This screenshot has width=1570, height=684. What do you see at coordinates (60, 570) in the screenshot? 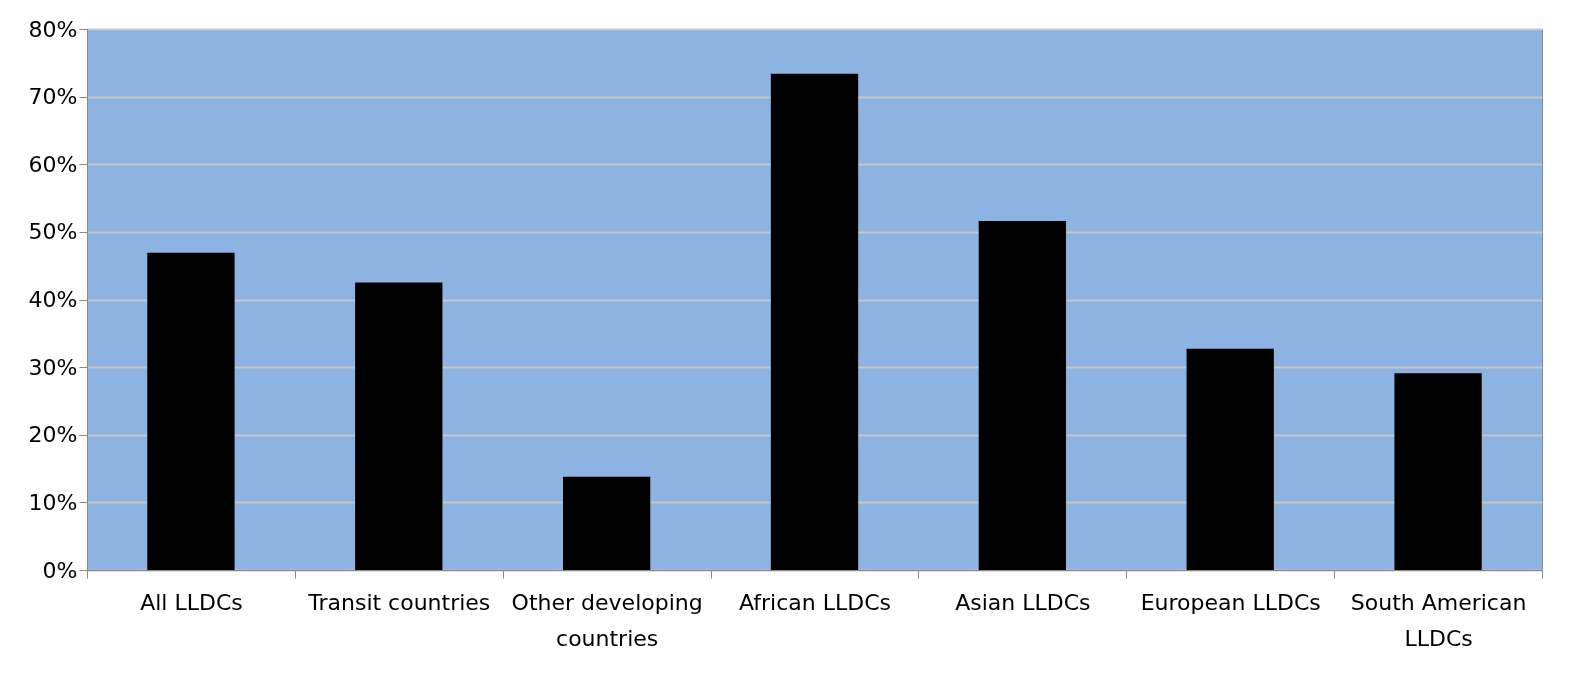
I see `y-tick-label: 0%` at bounding box center [60, 570].